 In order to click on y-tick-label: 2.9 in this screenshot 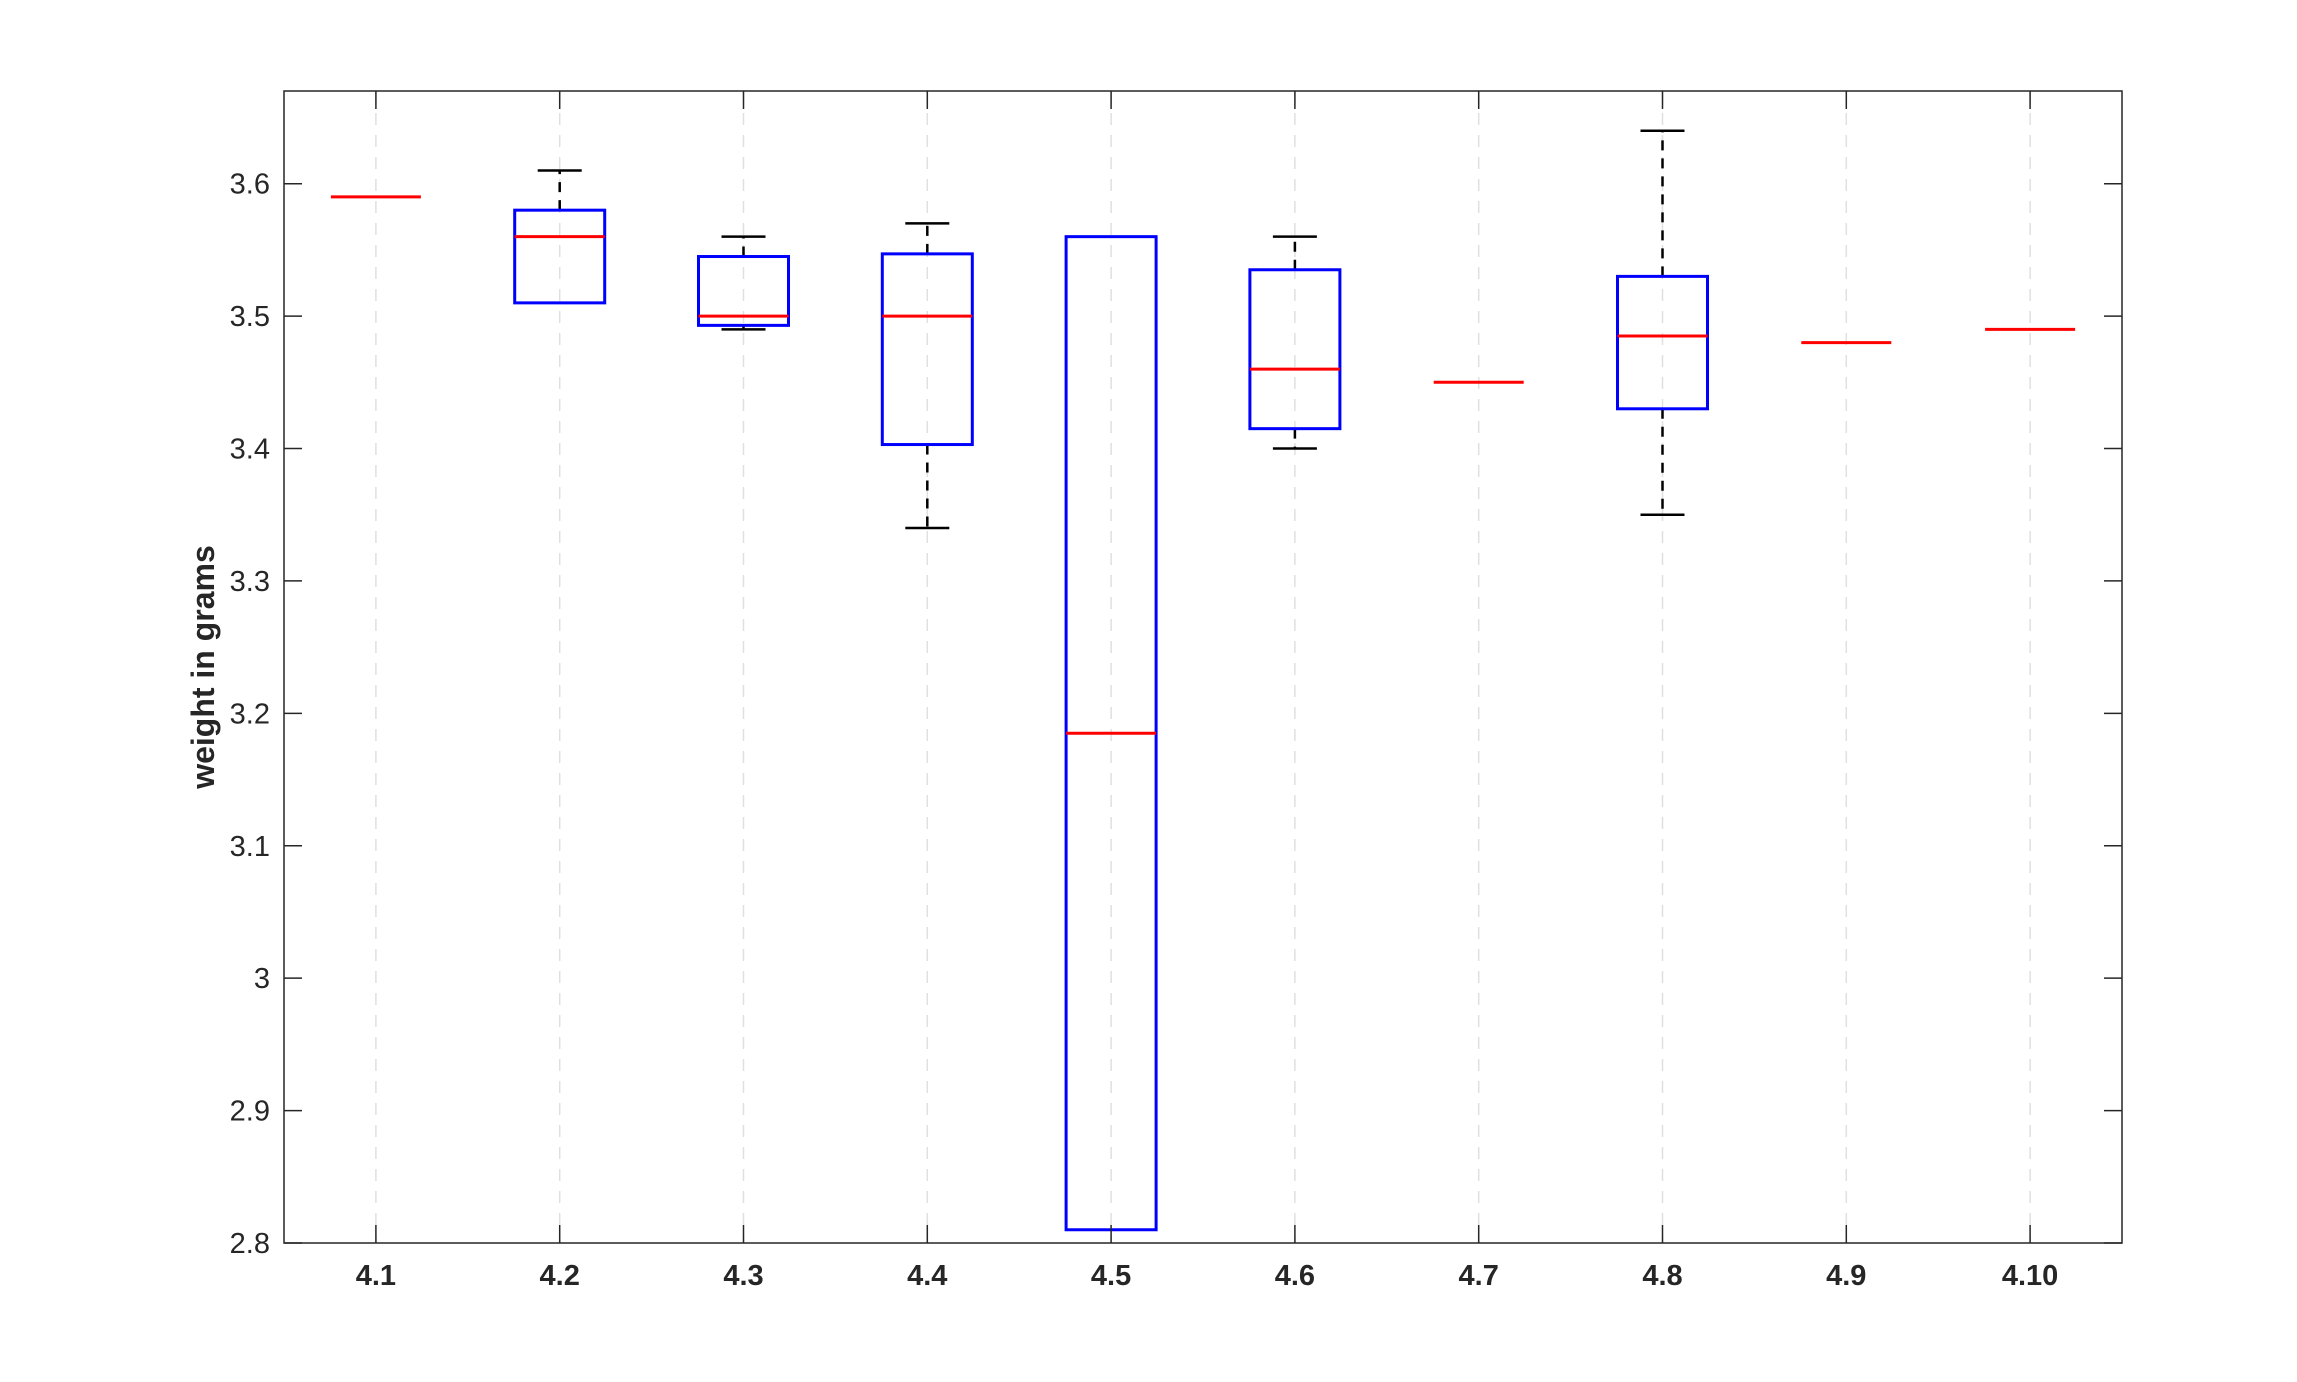, I will do `click(250, 1112)`.